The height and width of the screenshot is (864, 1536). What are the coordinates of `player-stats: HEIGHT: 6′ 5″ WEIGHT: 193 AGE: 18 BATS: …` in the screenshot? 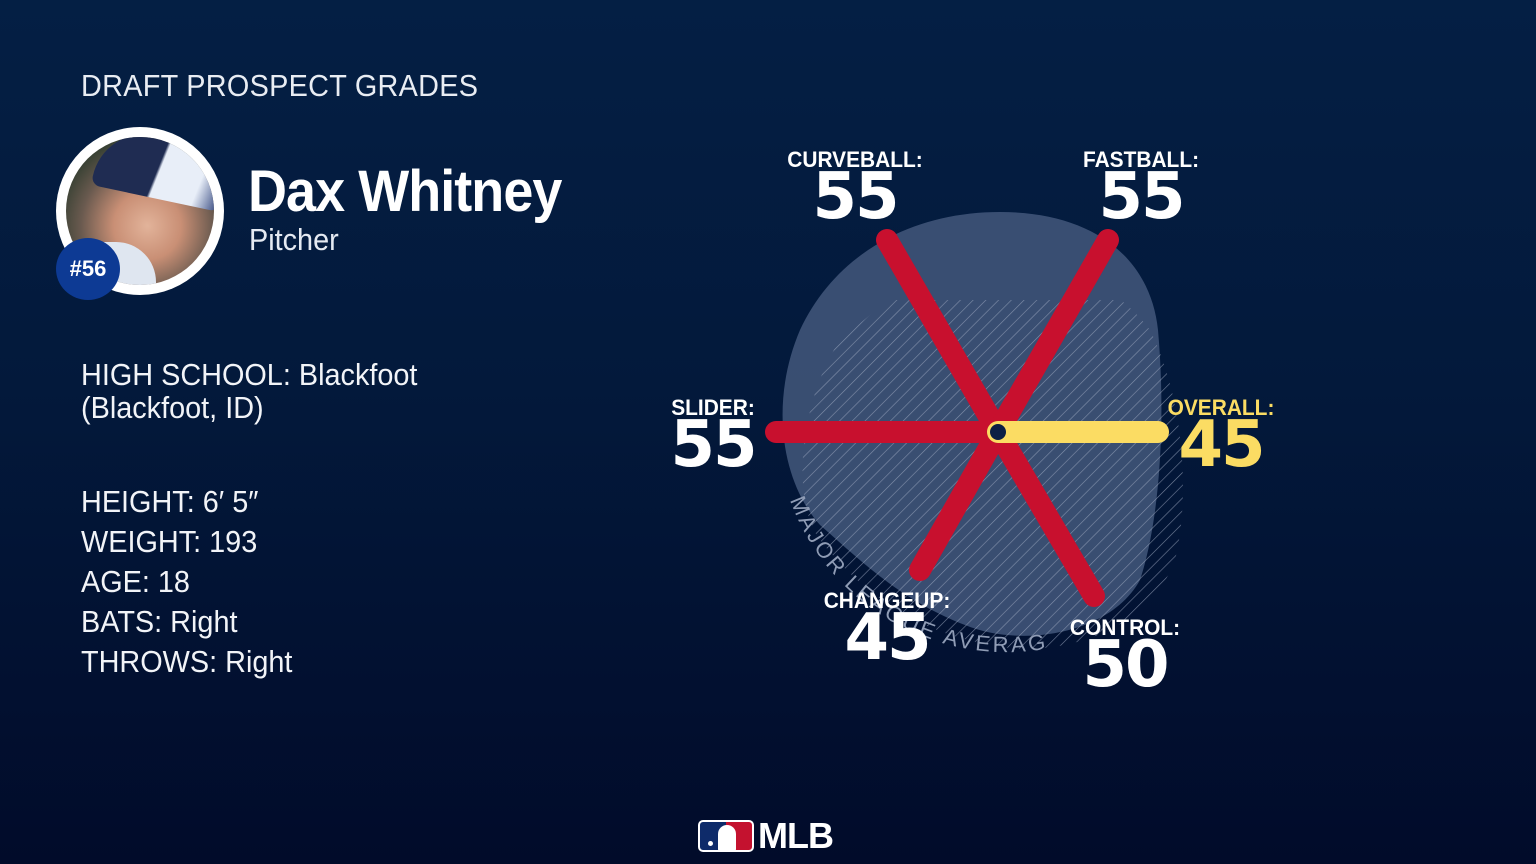 It's located at (186, 582).